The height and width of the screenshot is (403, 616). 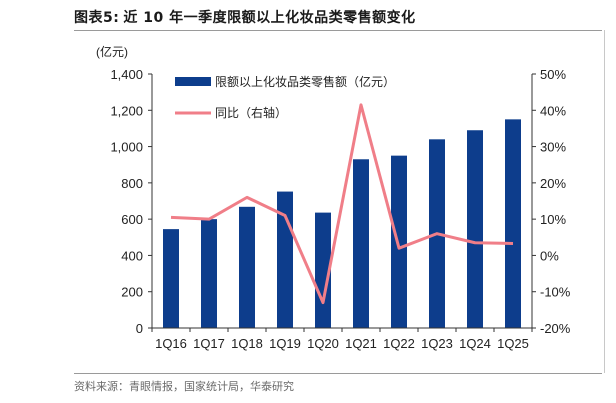 What do you see at coordinates (285, 97) in the screenshot?
I see `legend: 限额以上化妆品类零售额（亿元） 同比（右轴）` at bounding box center [285, 97].